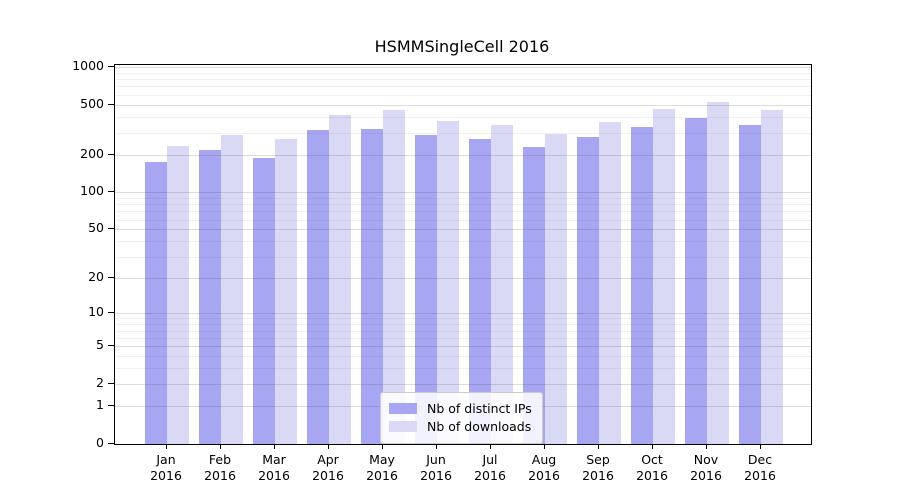  Describe the element at coordinates (220, 467) in the screenshot. I see `x-tick-label-feb: Feb 2016` at that location.